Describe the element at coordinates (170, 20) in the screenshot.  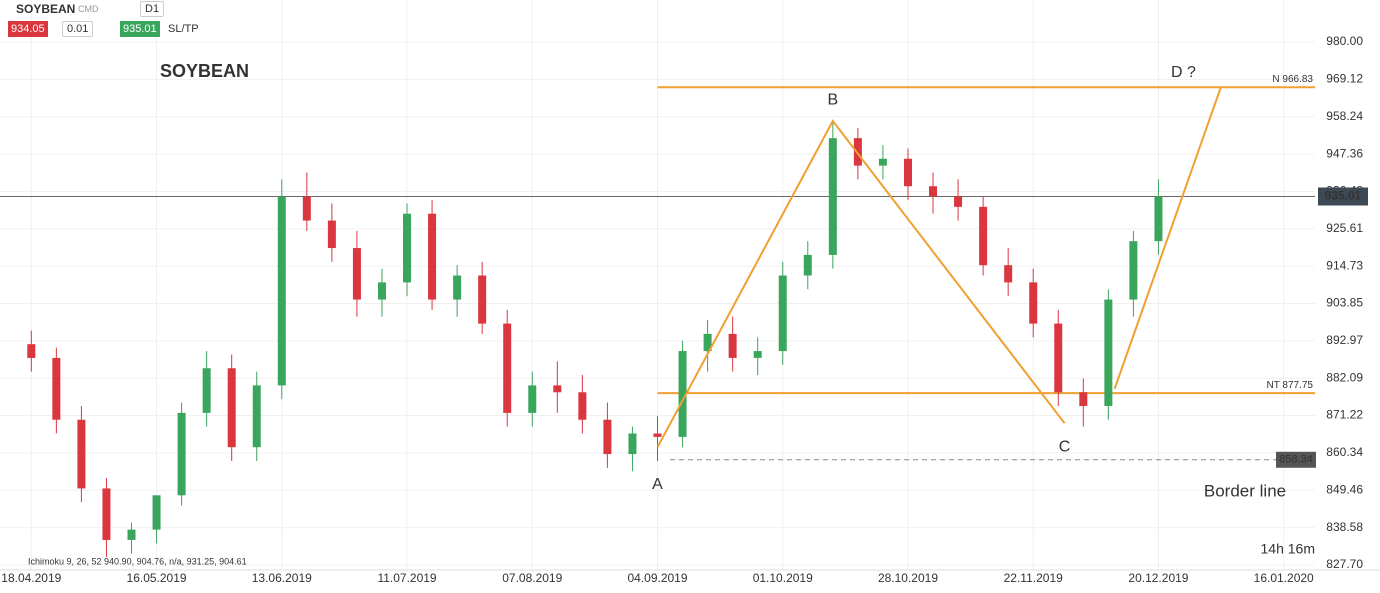
I see `toolbar: SOYBEAN CMD D1 934.05 0.01 935.01 SL/TP` at that location.